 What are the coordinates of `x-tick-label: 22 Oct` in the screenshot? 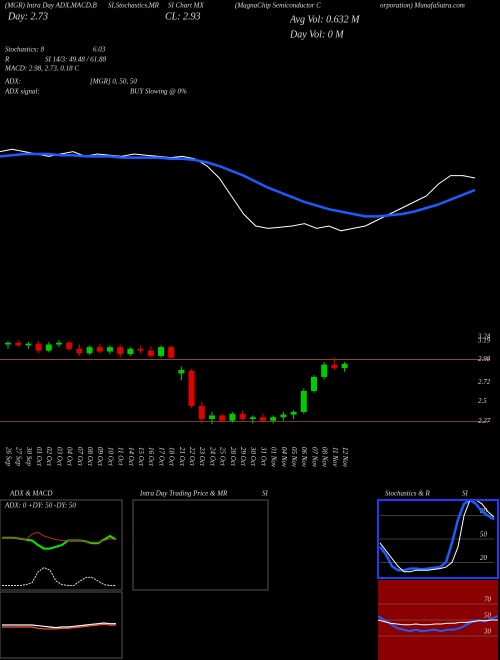 It's located at (192, 457).